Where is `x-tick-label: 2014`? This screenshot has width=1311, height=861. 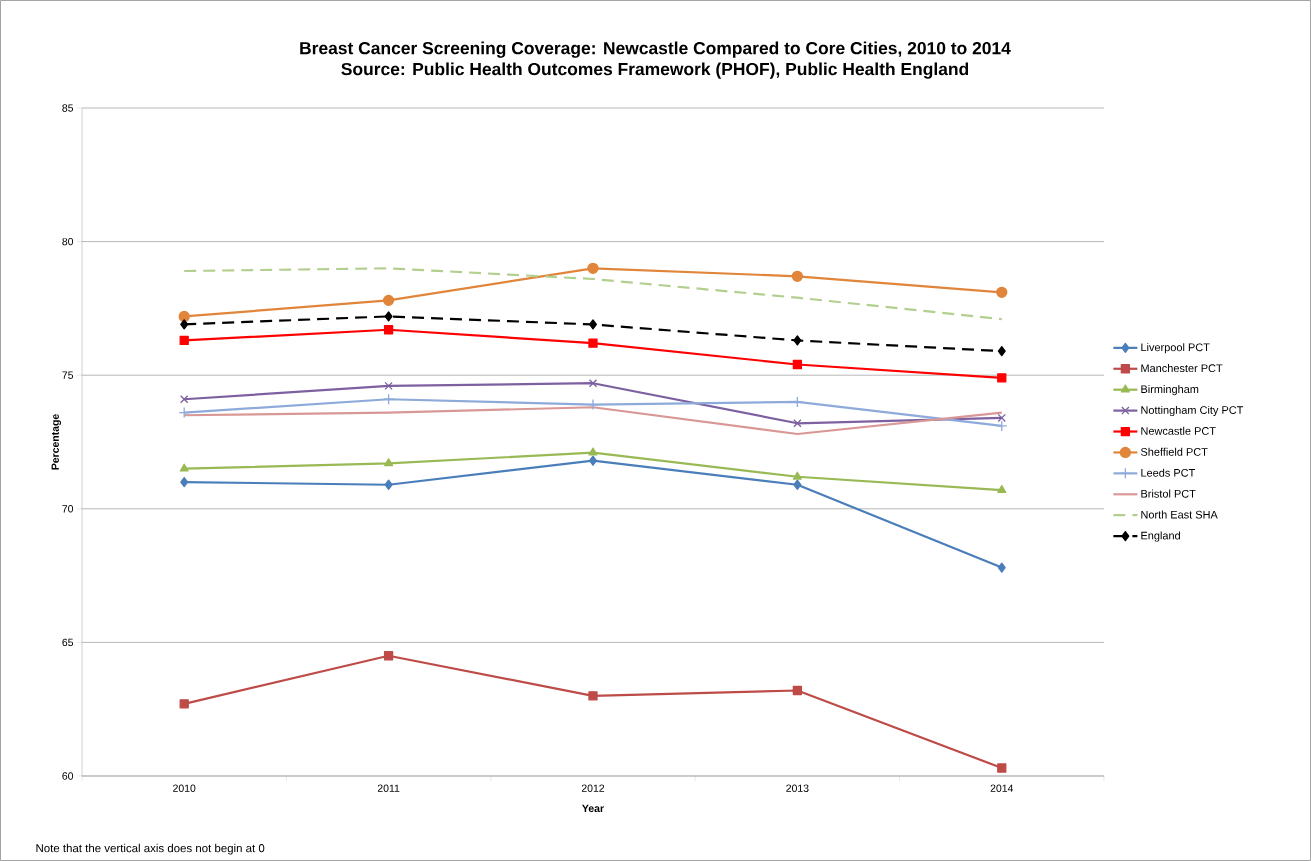
x-tick-label: 2014 is located at coordinates (1002, 788).